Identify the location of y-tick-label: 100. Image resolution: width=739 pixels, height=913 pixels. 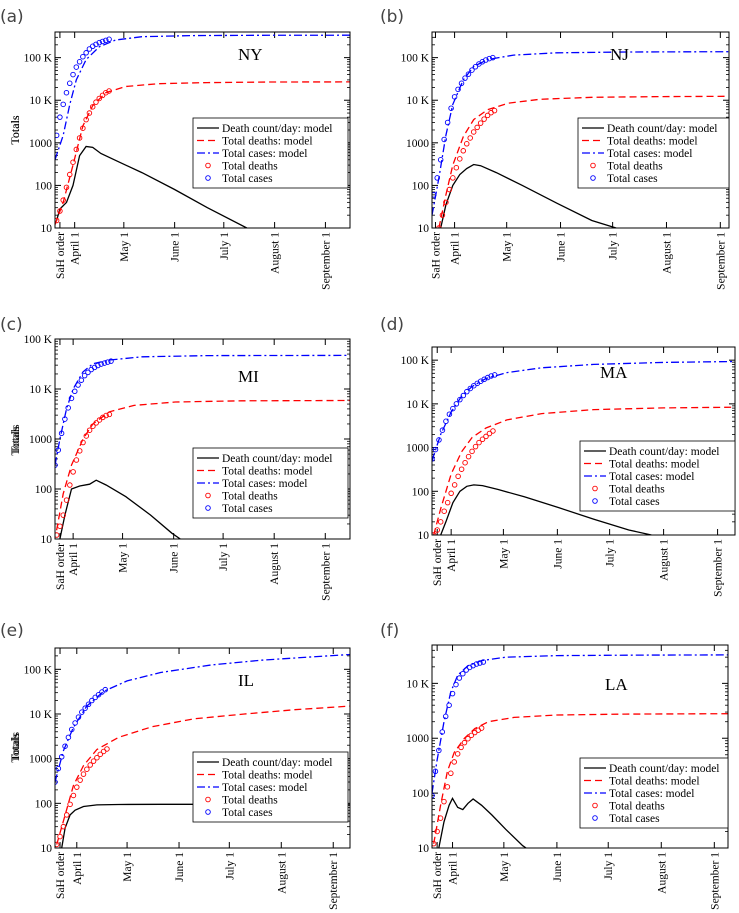
(44, 490).